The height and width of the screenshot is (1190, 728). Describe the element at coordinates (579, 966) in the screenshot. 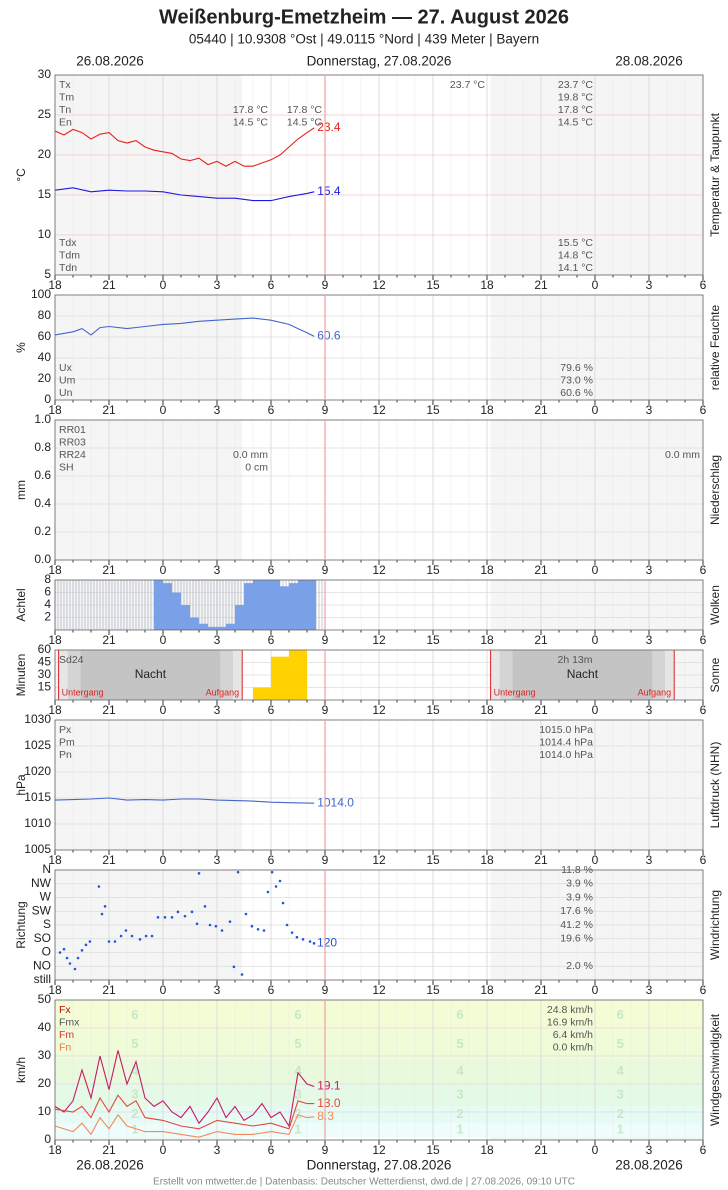

I see `share: 2.0 %` at that location.